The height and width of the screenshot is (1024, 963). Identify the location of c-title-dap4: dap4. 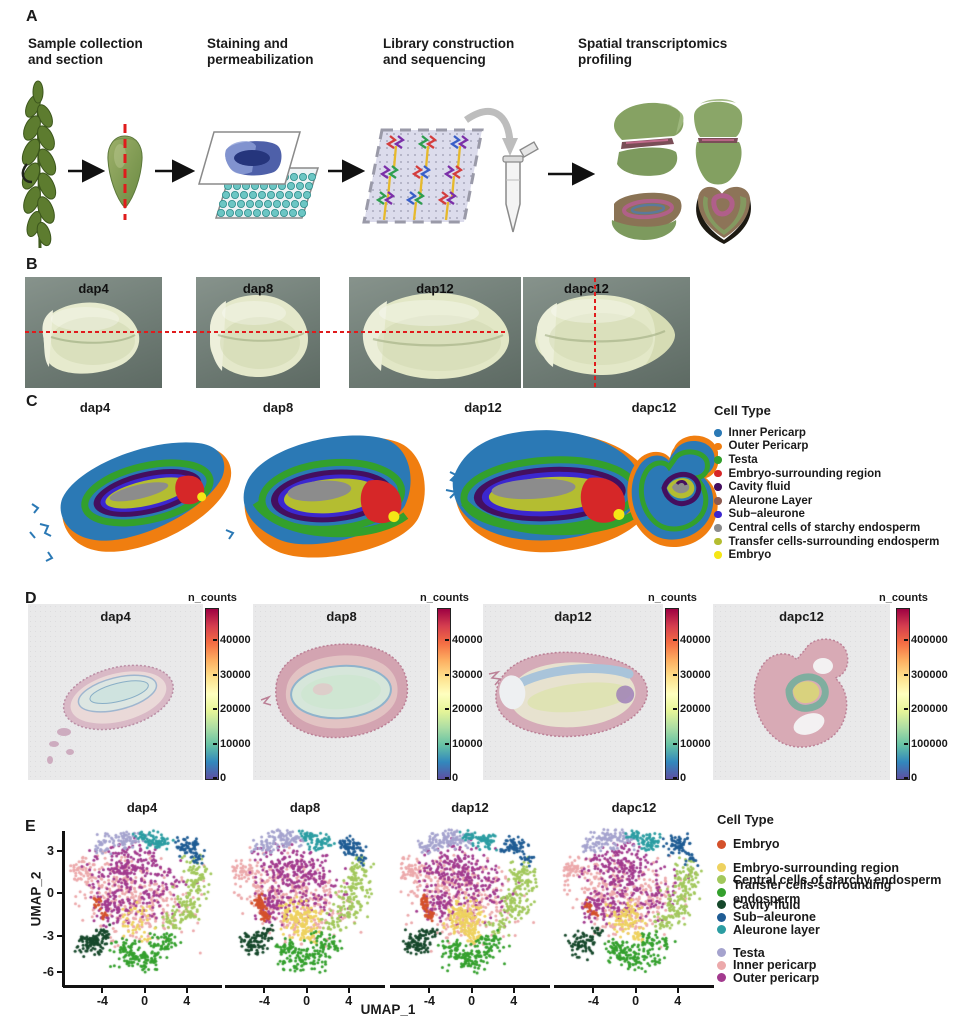
(95, 407).